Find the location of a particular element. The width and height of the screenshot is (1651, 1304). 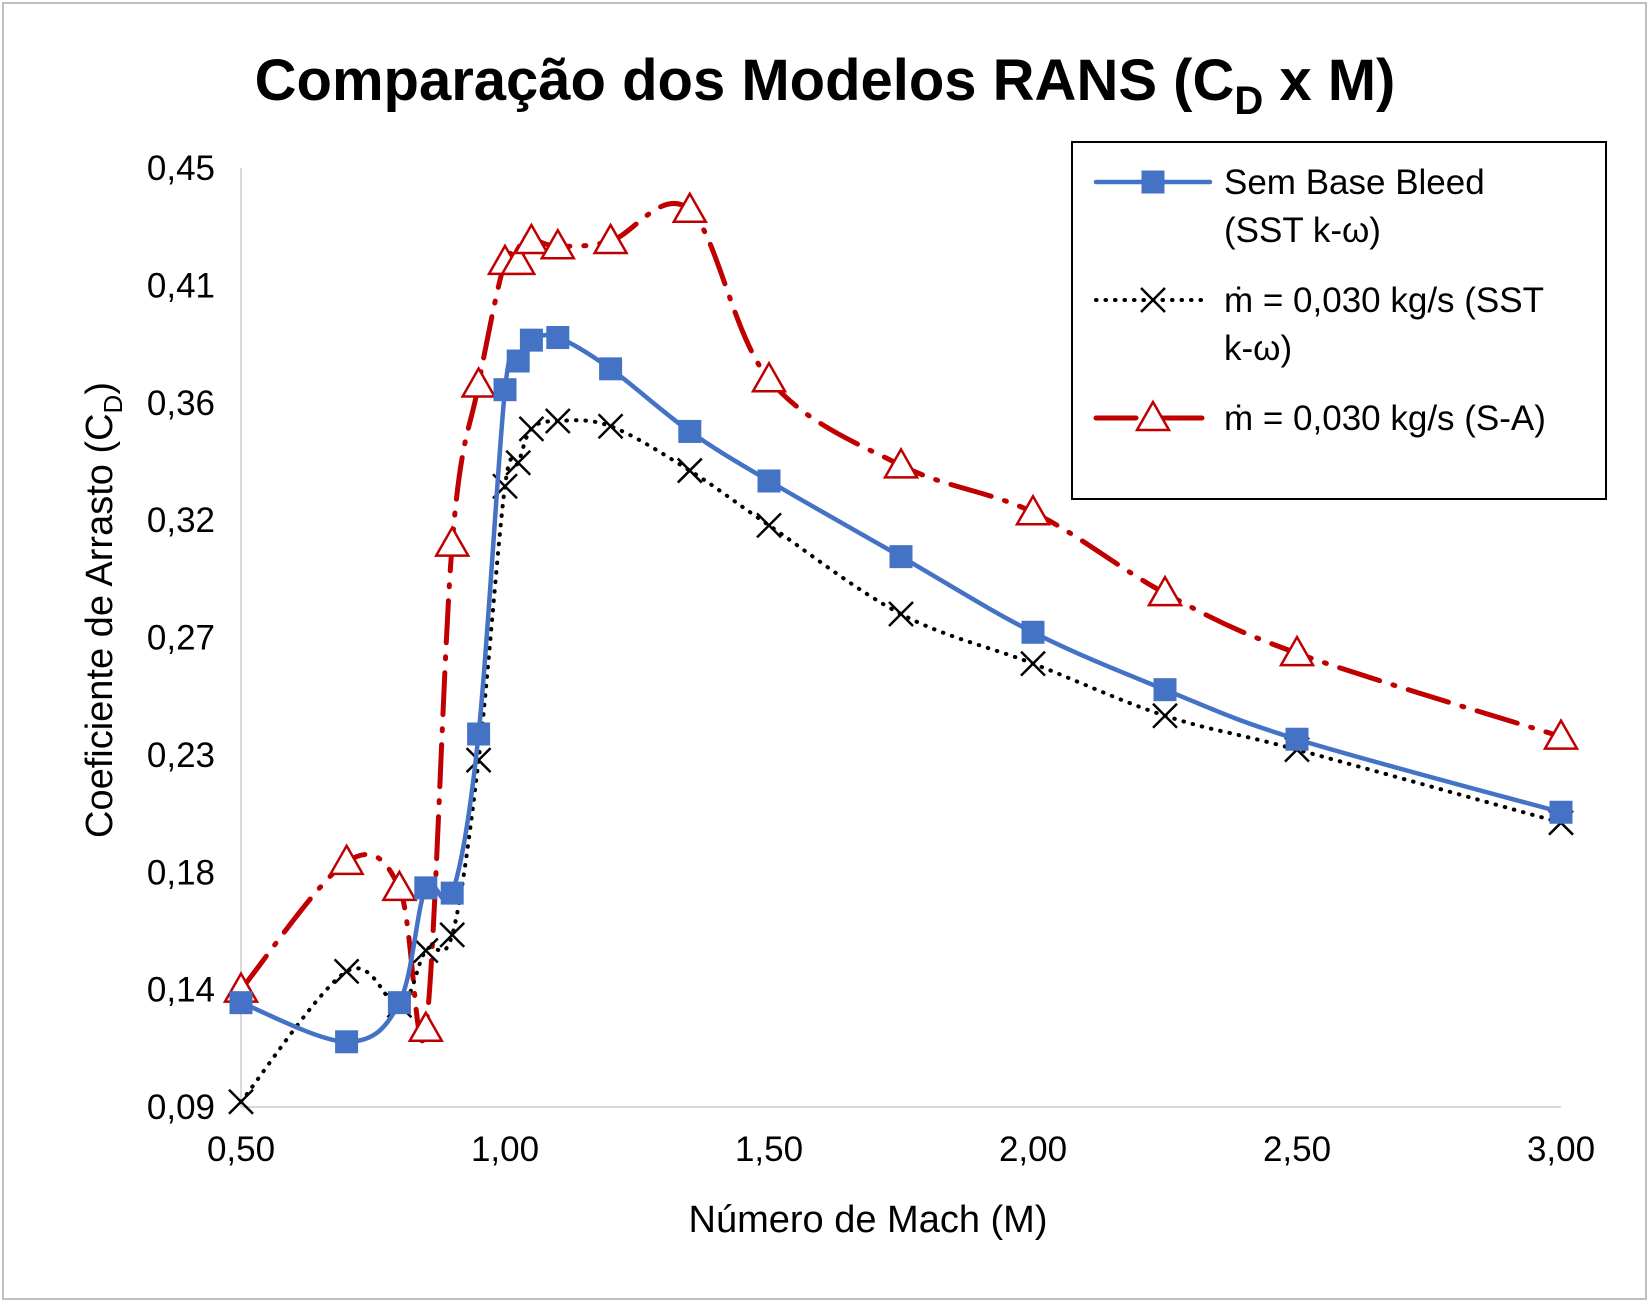

x-tick-label: 2,00 is located at coordinates (1033, 1149).